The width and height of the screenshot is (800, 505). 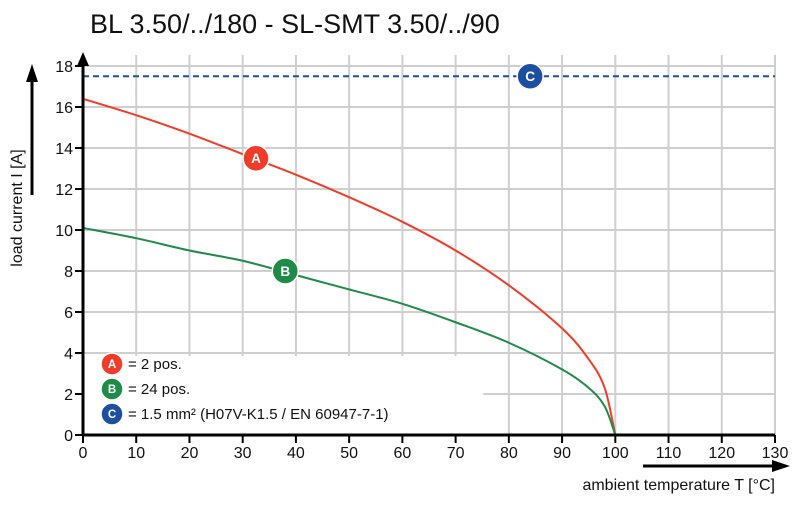 I want to click on y-tick-label: 6, so click(x=68, y=313).